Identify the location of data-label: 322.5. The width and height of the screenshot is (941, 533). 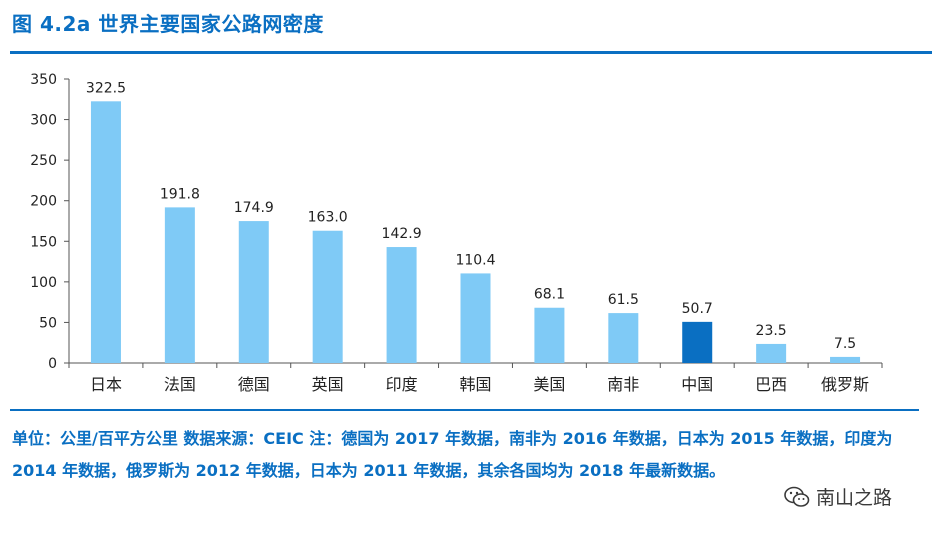
(106, 88).